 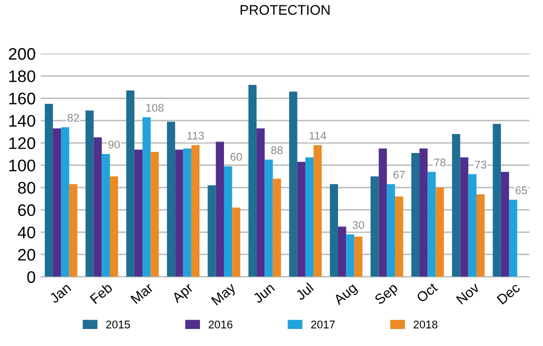 I want to click on y-tick-label: 180, so click(x=22, y=76).